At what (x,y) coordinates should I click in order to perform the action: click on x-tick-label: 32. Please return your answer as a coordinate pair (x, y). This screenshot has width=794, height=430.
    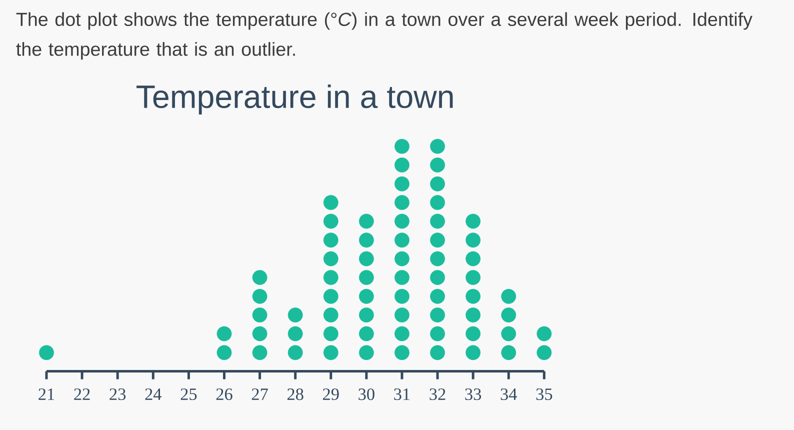
    Looking at the image, I should click on (438, 394).